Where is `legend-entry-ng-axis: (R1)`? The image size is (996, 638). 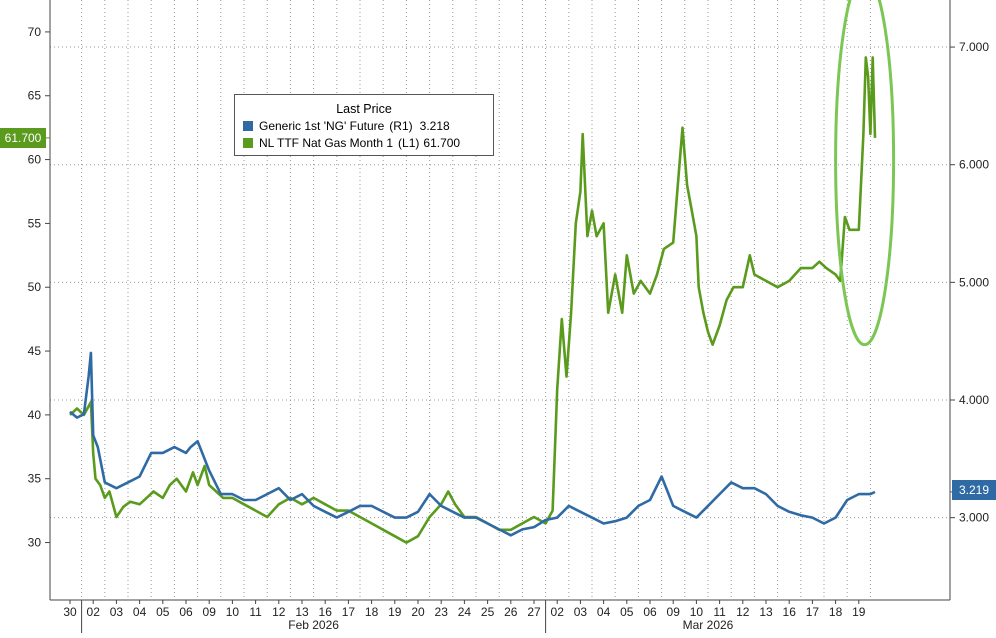 legend-entry-ng-axis: (R1) is located at coordinates (401, 126).